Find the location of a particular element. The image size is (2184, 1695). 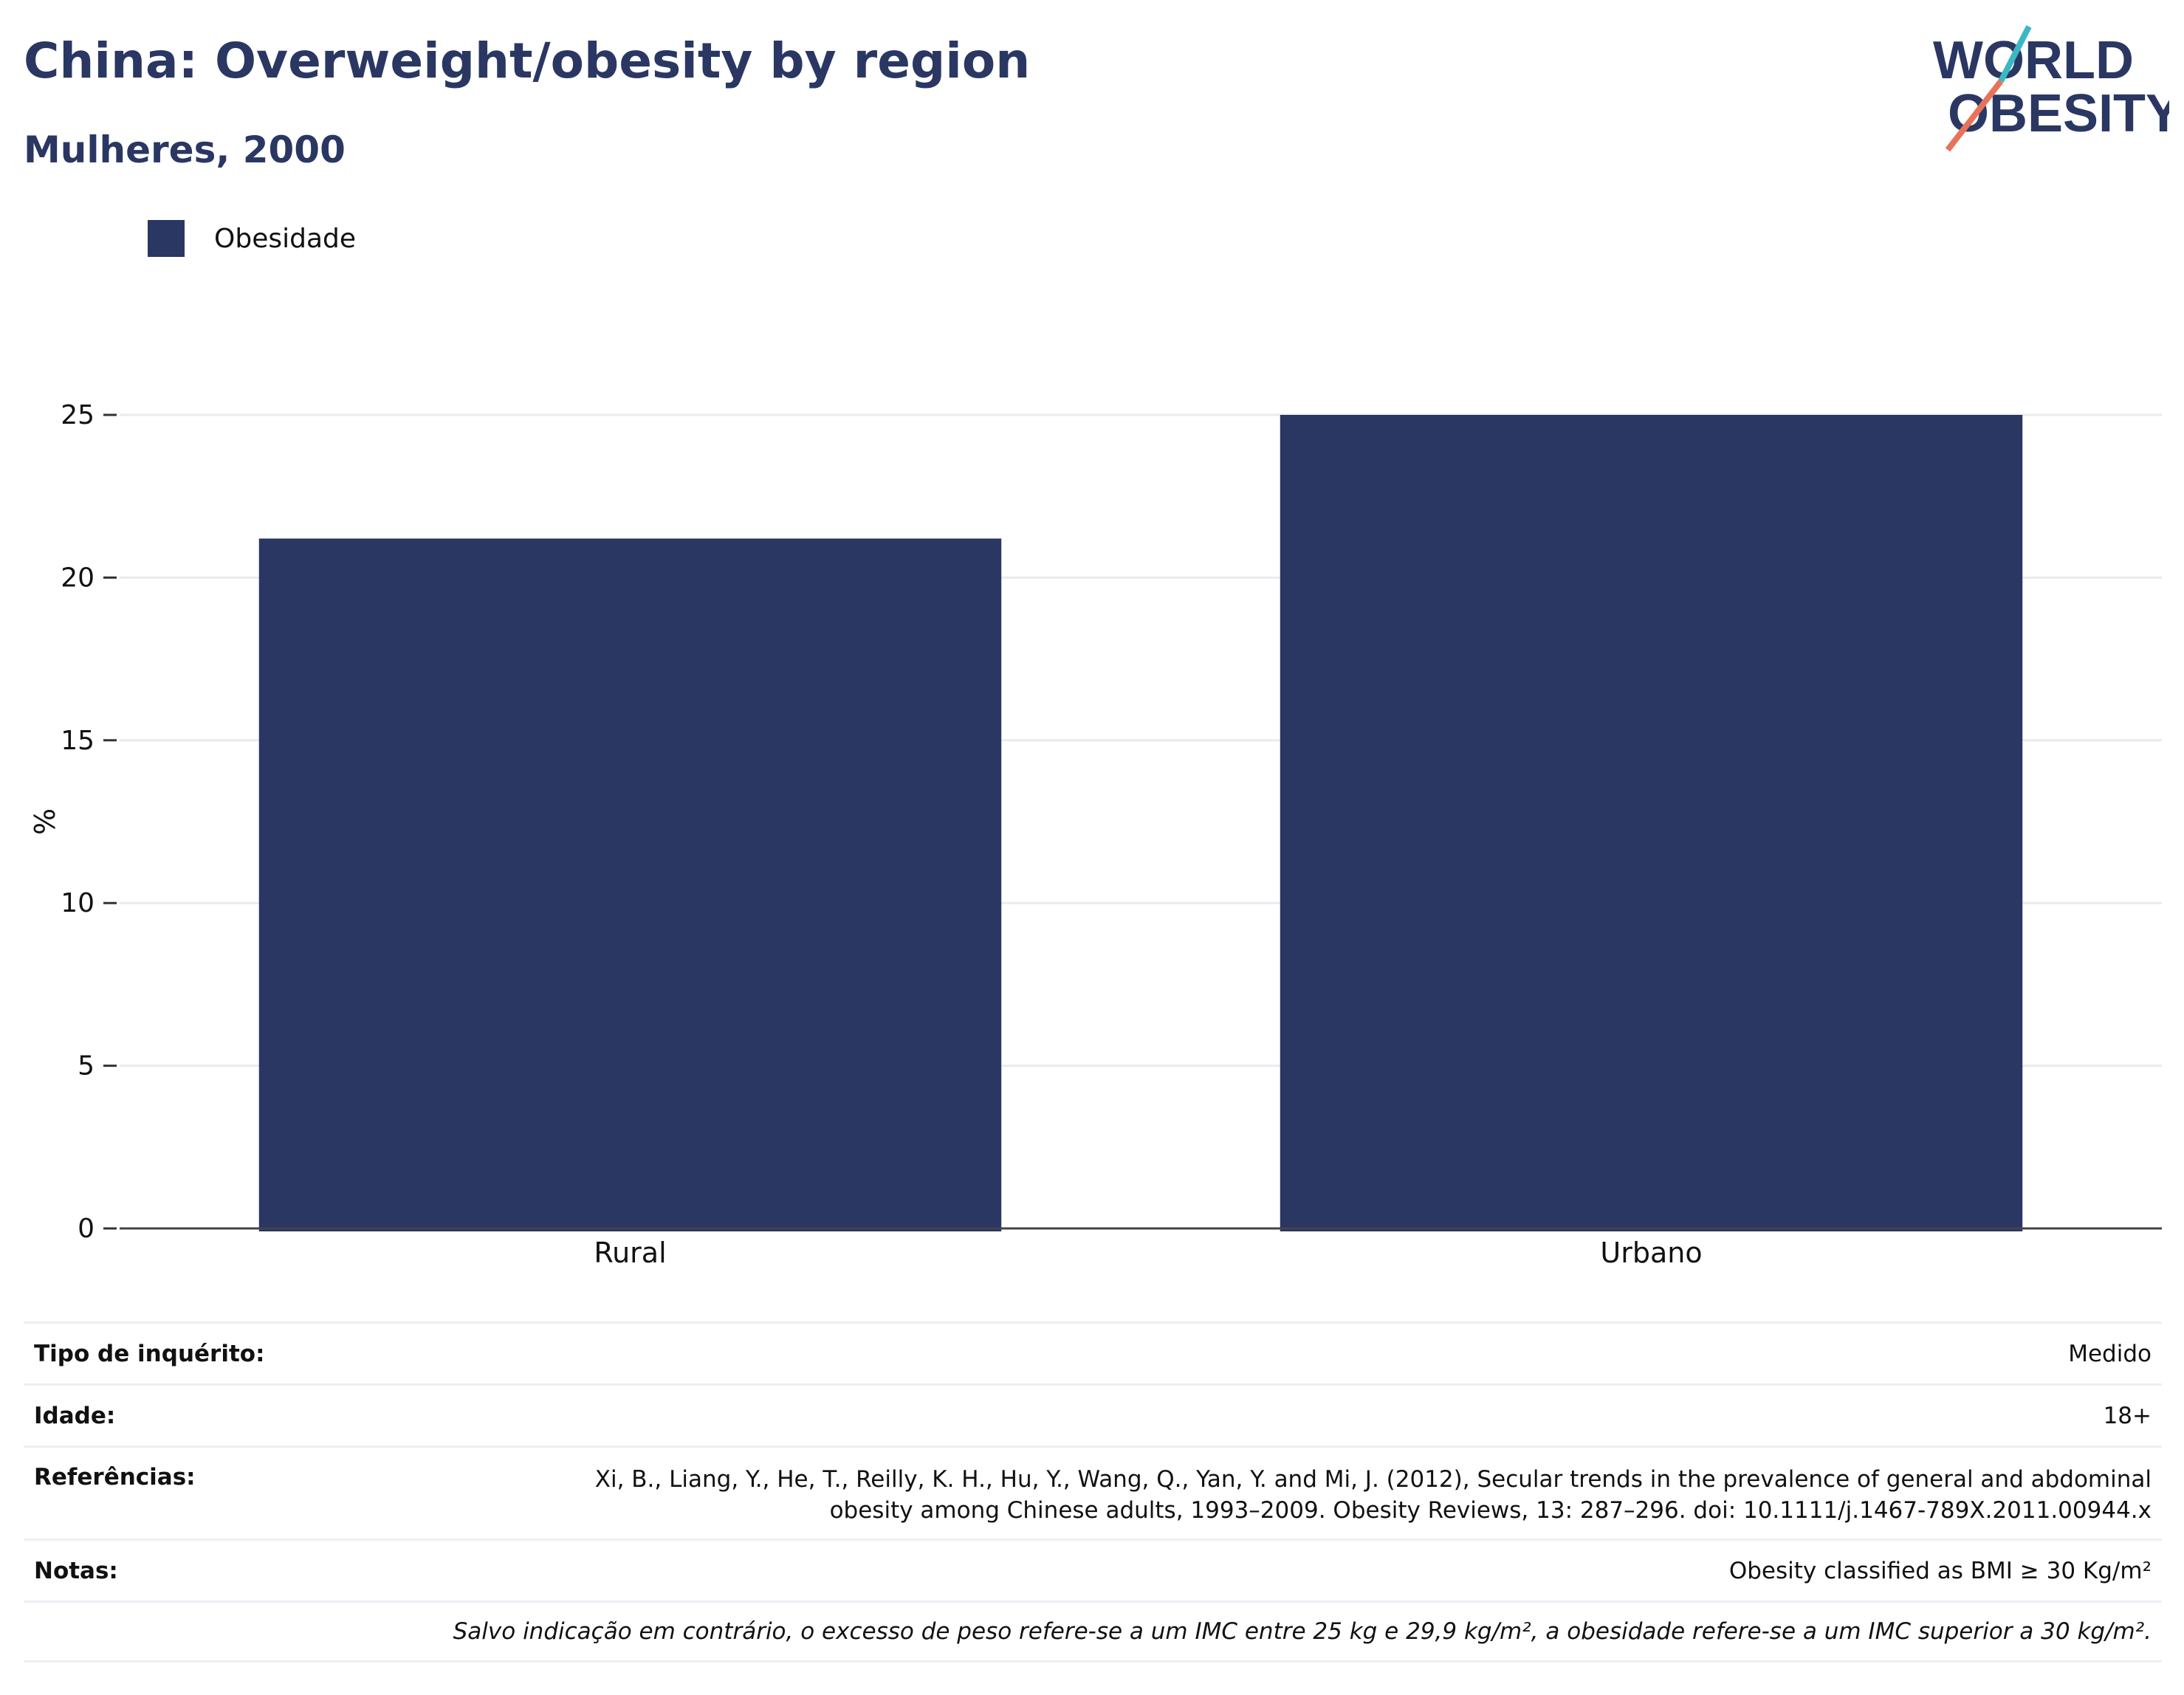

age-value: 18+ is located at coordinates (2128, 1415).